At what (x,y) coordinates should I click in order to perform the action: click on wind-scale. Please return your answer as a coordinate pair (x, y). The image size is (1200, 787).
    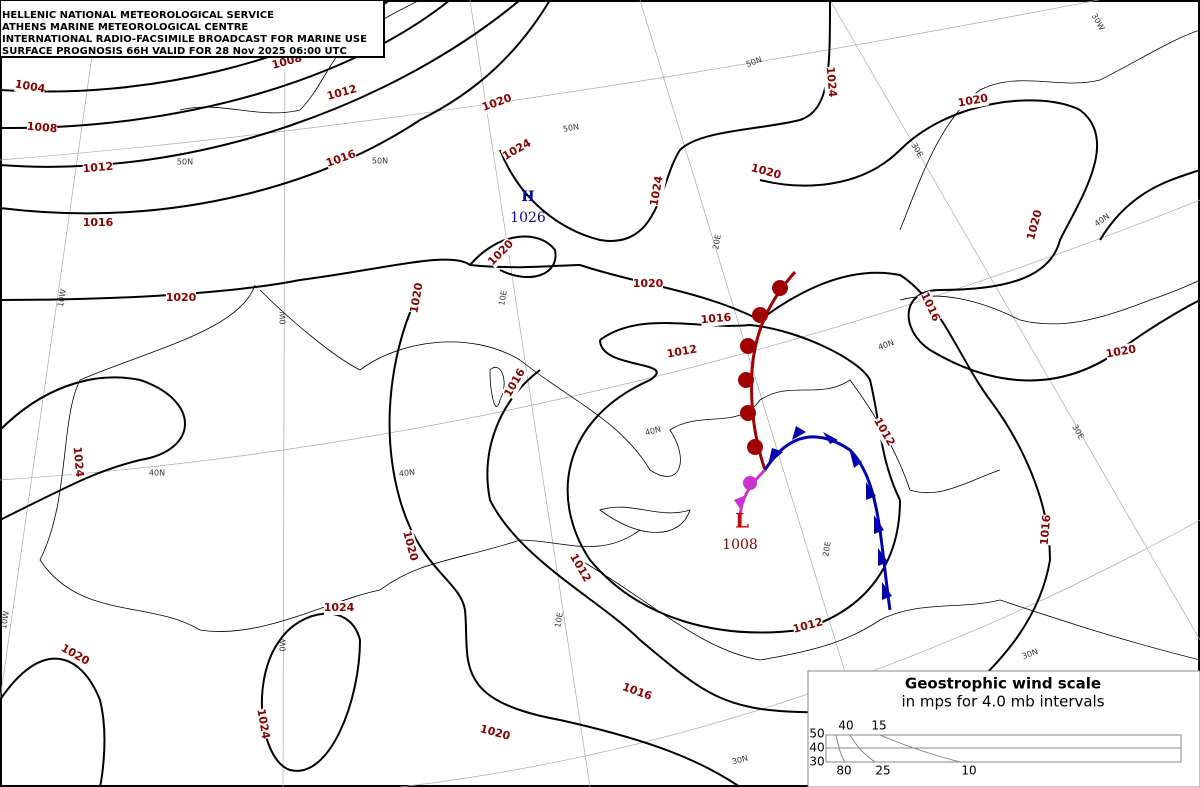
    Looking at the image, I should click on (1003, 728).